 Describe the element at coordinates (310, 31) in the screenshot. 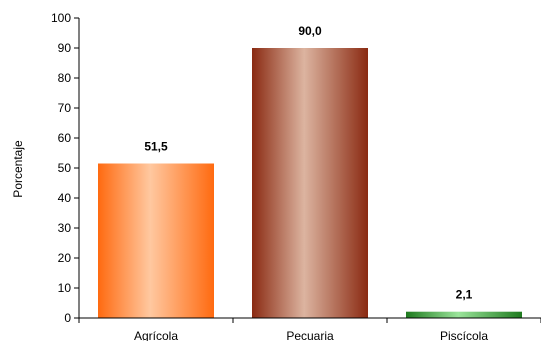

I see `data-label: 90,0` at that location.